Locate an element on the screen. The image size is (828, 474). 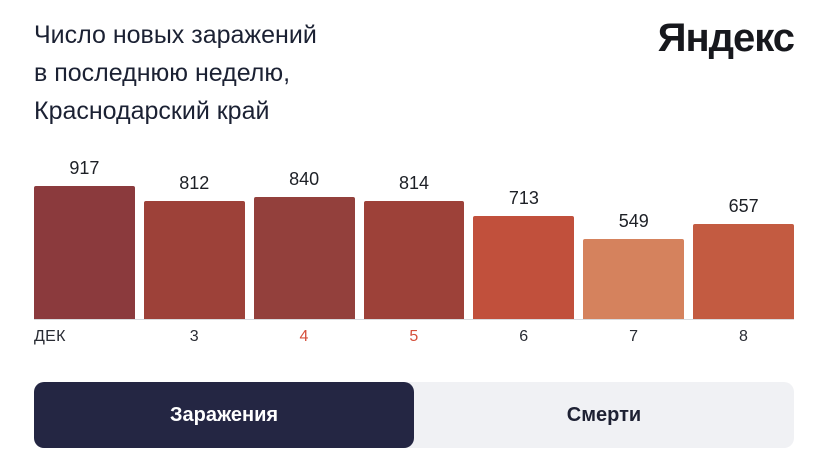
x-tick-4: 4 is located at coordinates (304, 336).